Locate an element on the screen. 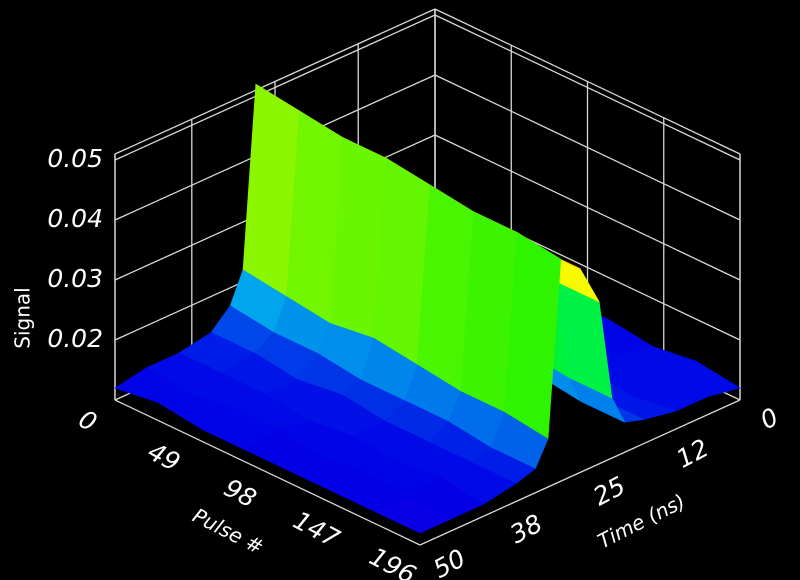 This screenshot has height=580, width=800. surface-cell is located at coordinates (414, 515).